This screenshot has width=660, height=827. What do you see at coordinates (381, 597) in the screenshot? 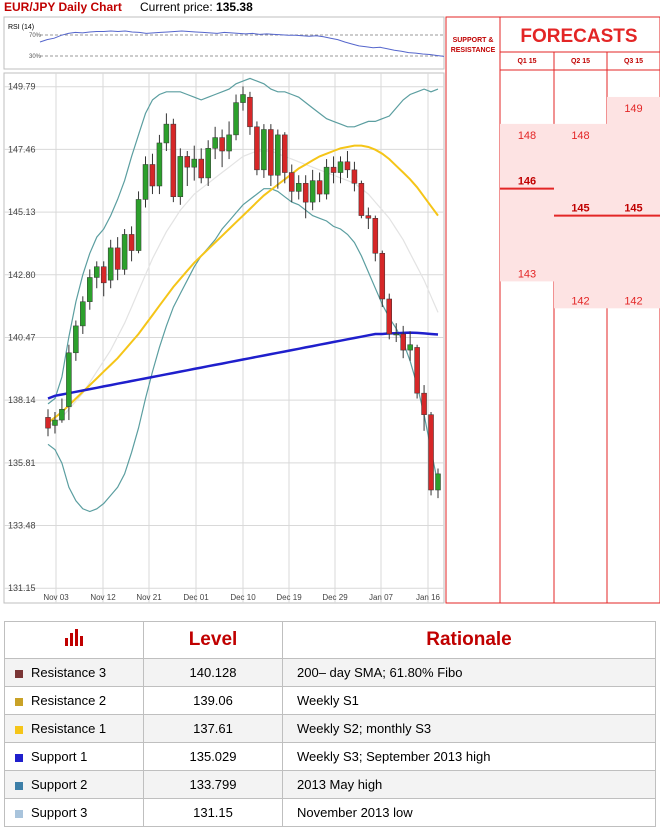
I see `x-tick-label: Jan 07` at bounding box center [381, 597].